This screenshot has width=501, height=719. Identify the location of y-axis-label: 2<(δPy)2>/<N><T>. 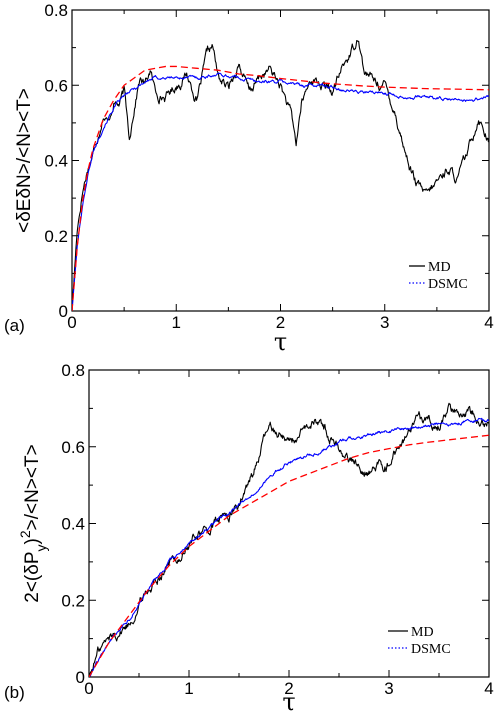
(33, 523).